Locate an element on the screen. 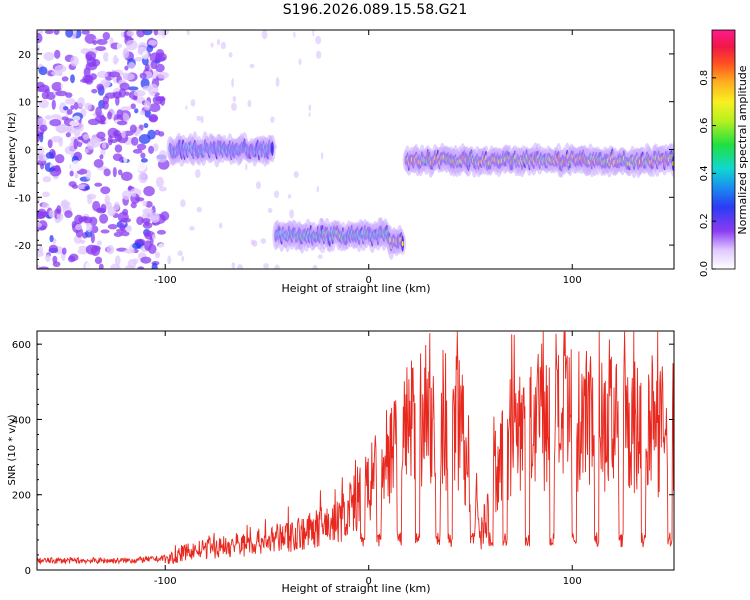  y-tick-label: 200 is located at coordinates (21, 496).